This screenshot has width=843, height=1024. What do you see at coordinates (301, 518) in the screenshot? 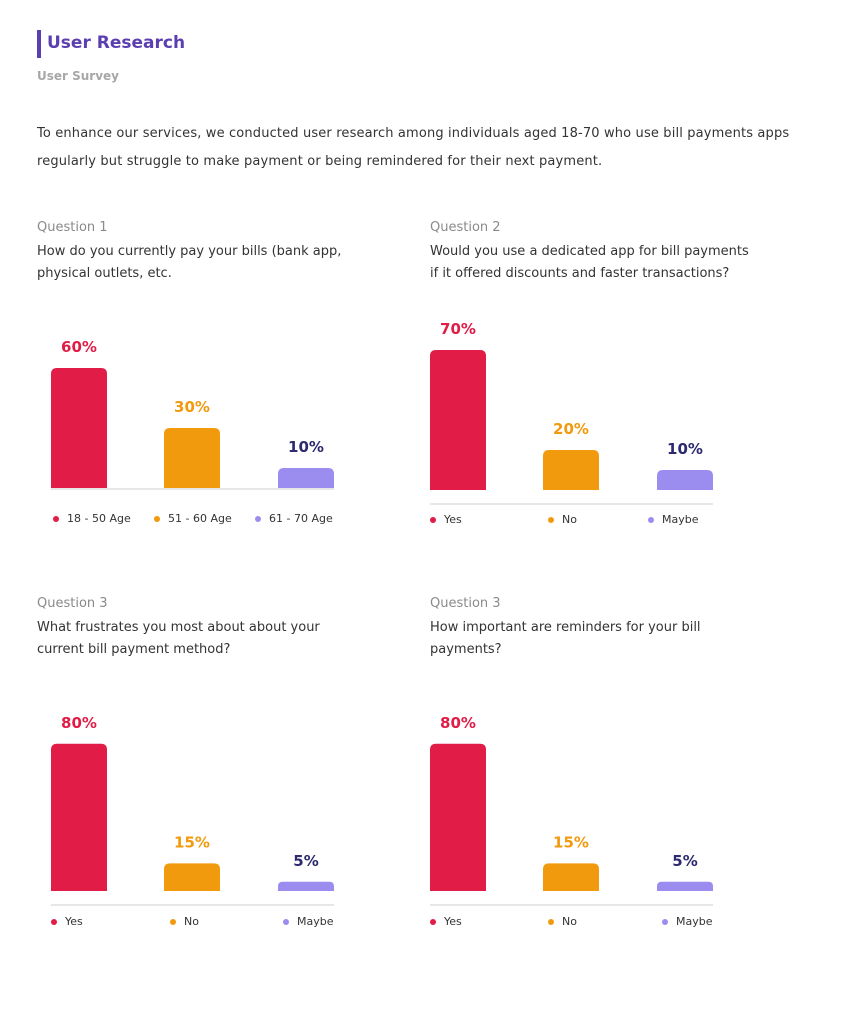
I see `legend-label: 61 - 70 Age` at bounding box center [301, 518].